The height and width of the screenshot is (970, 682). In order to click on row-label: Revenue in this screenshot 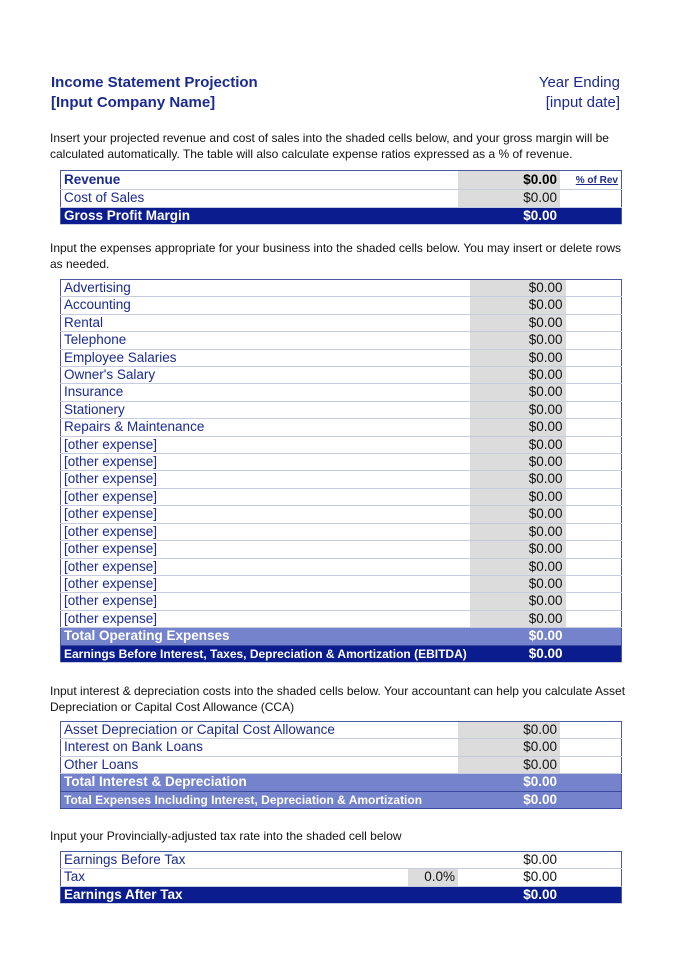, I will do `click(259, 180)`.